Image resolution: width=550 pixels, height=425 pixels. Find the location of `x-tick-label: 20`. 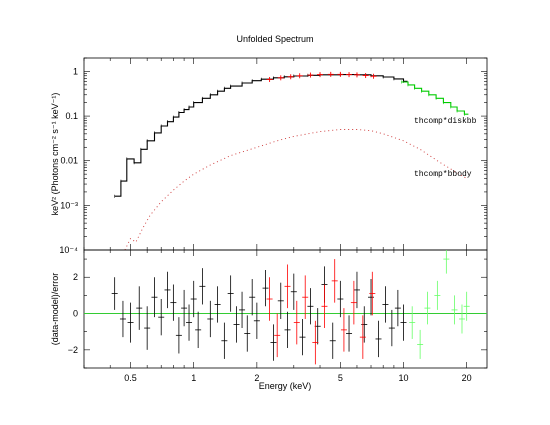

x-tick-label: 20 is located at coordinates (467, 378).